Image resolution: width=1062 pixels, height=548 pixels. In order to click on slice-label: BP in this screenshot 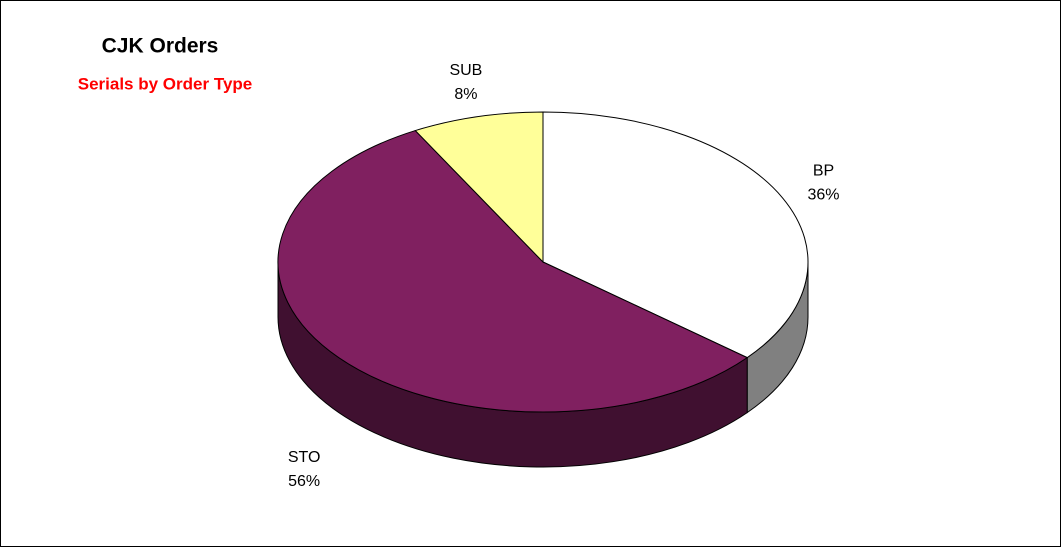, I will do `click(823, 170)`.